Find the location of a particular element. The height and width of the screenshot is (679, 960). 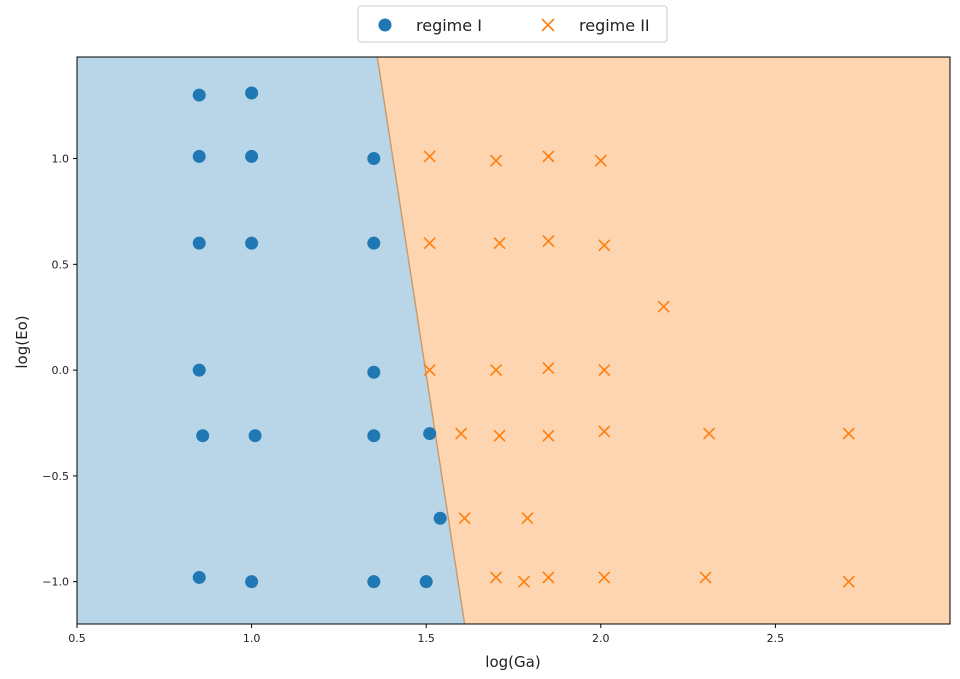

legend-marker-regime-ii is located at coordinates (548, 25).